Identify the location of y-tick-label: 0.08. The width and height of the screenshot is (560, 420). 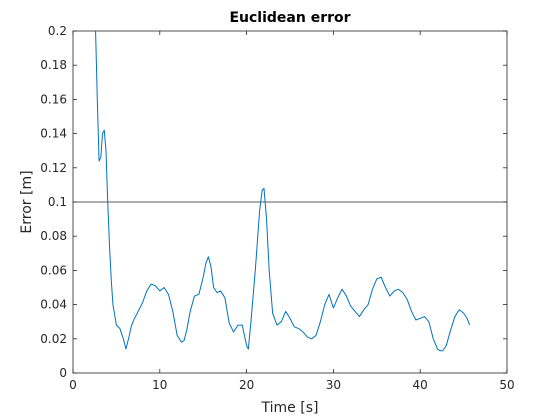
(53, 236).